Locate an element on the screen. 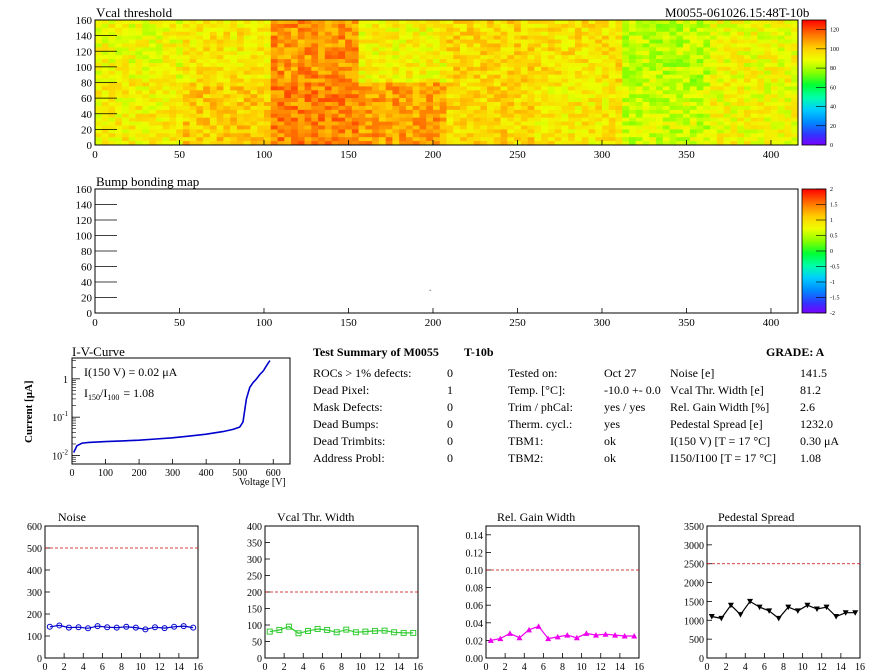  roc-xtick-label: 10 is located at coordinates (141, 667).